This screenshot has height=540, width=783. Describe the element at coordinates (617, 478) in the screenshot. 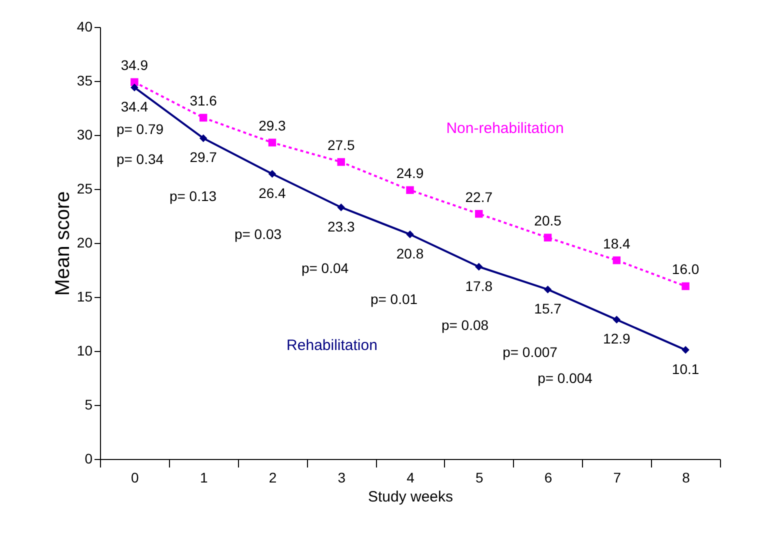

I see `x-tick-label: 7` at that location.